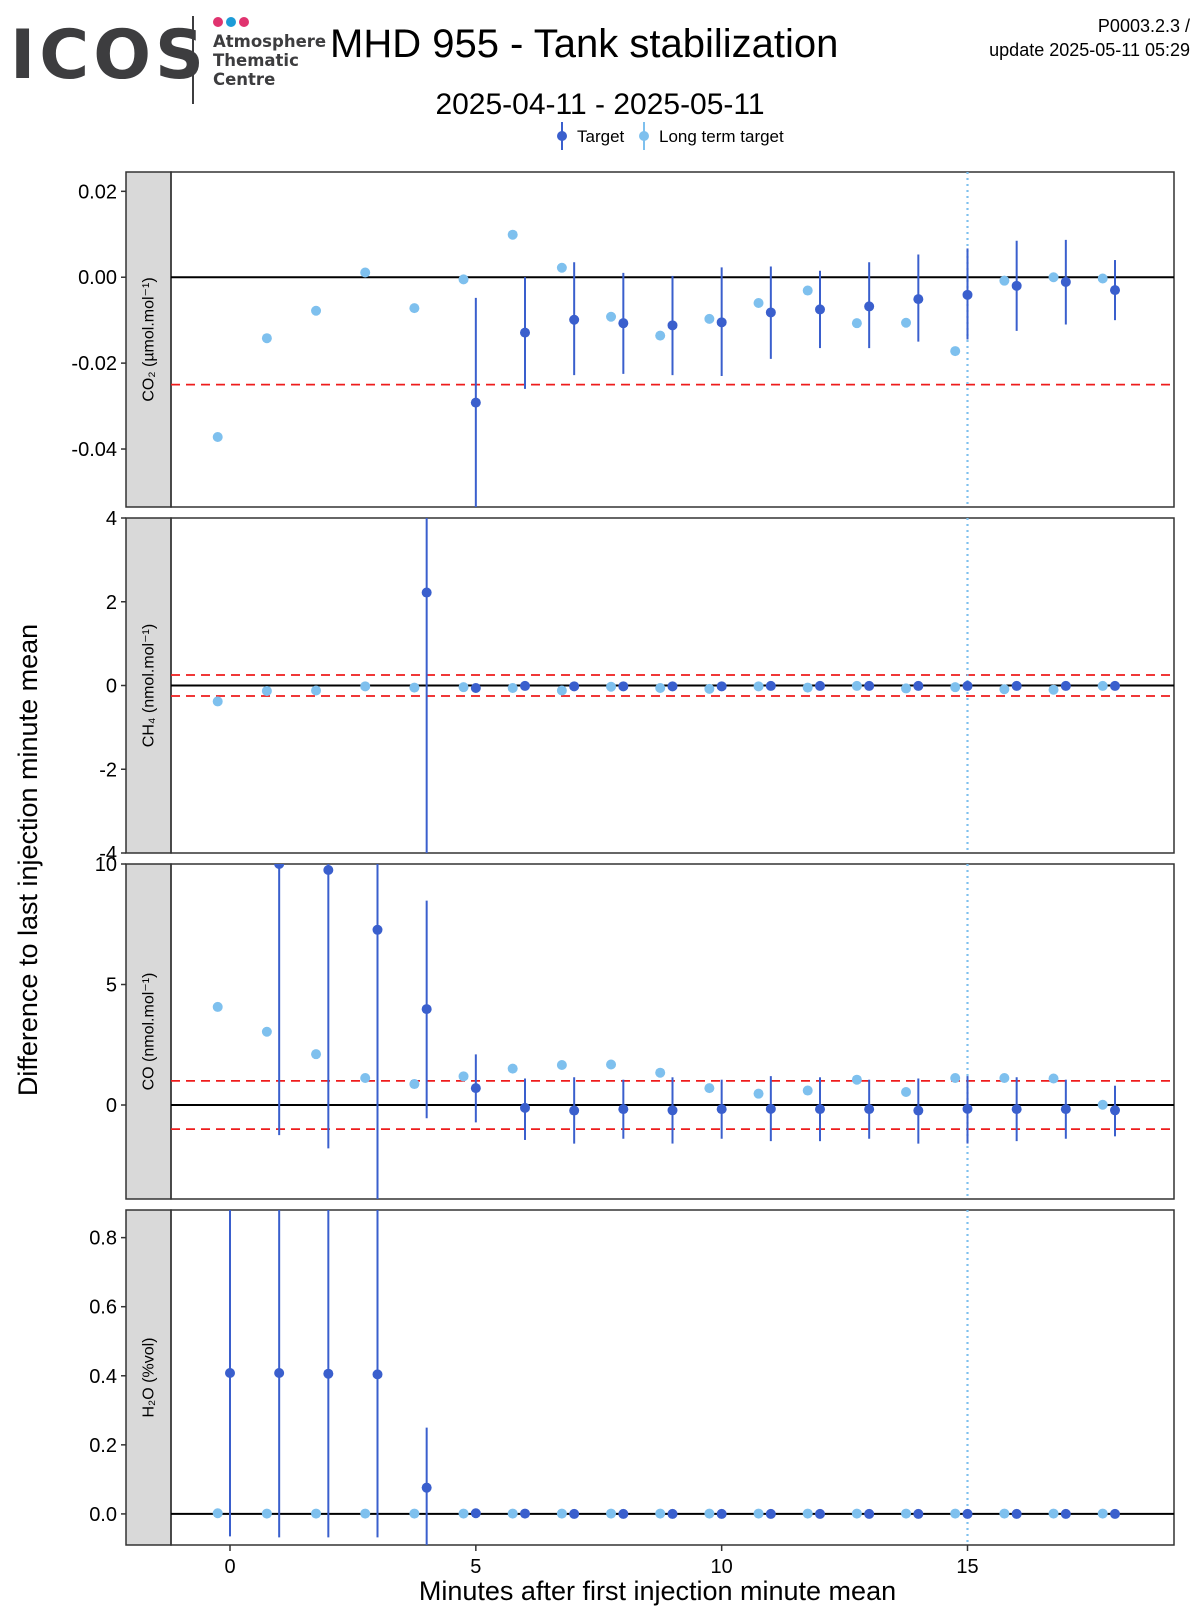  Describe the element at coordinates (601, 136) in the screenshot. I see `legend-target-label: Target` at that location.